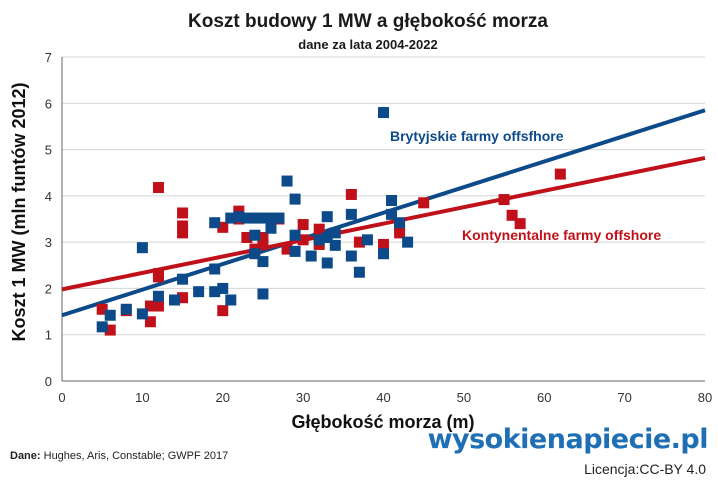 The height and width of the screenshot is (490, 718). What do you see at coordinates (48, 219) in the screenshot?
I see `y-tick-labels: 0 1 2 3 4 5 6 7` at bounding box center [48, 219].